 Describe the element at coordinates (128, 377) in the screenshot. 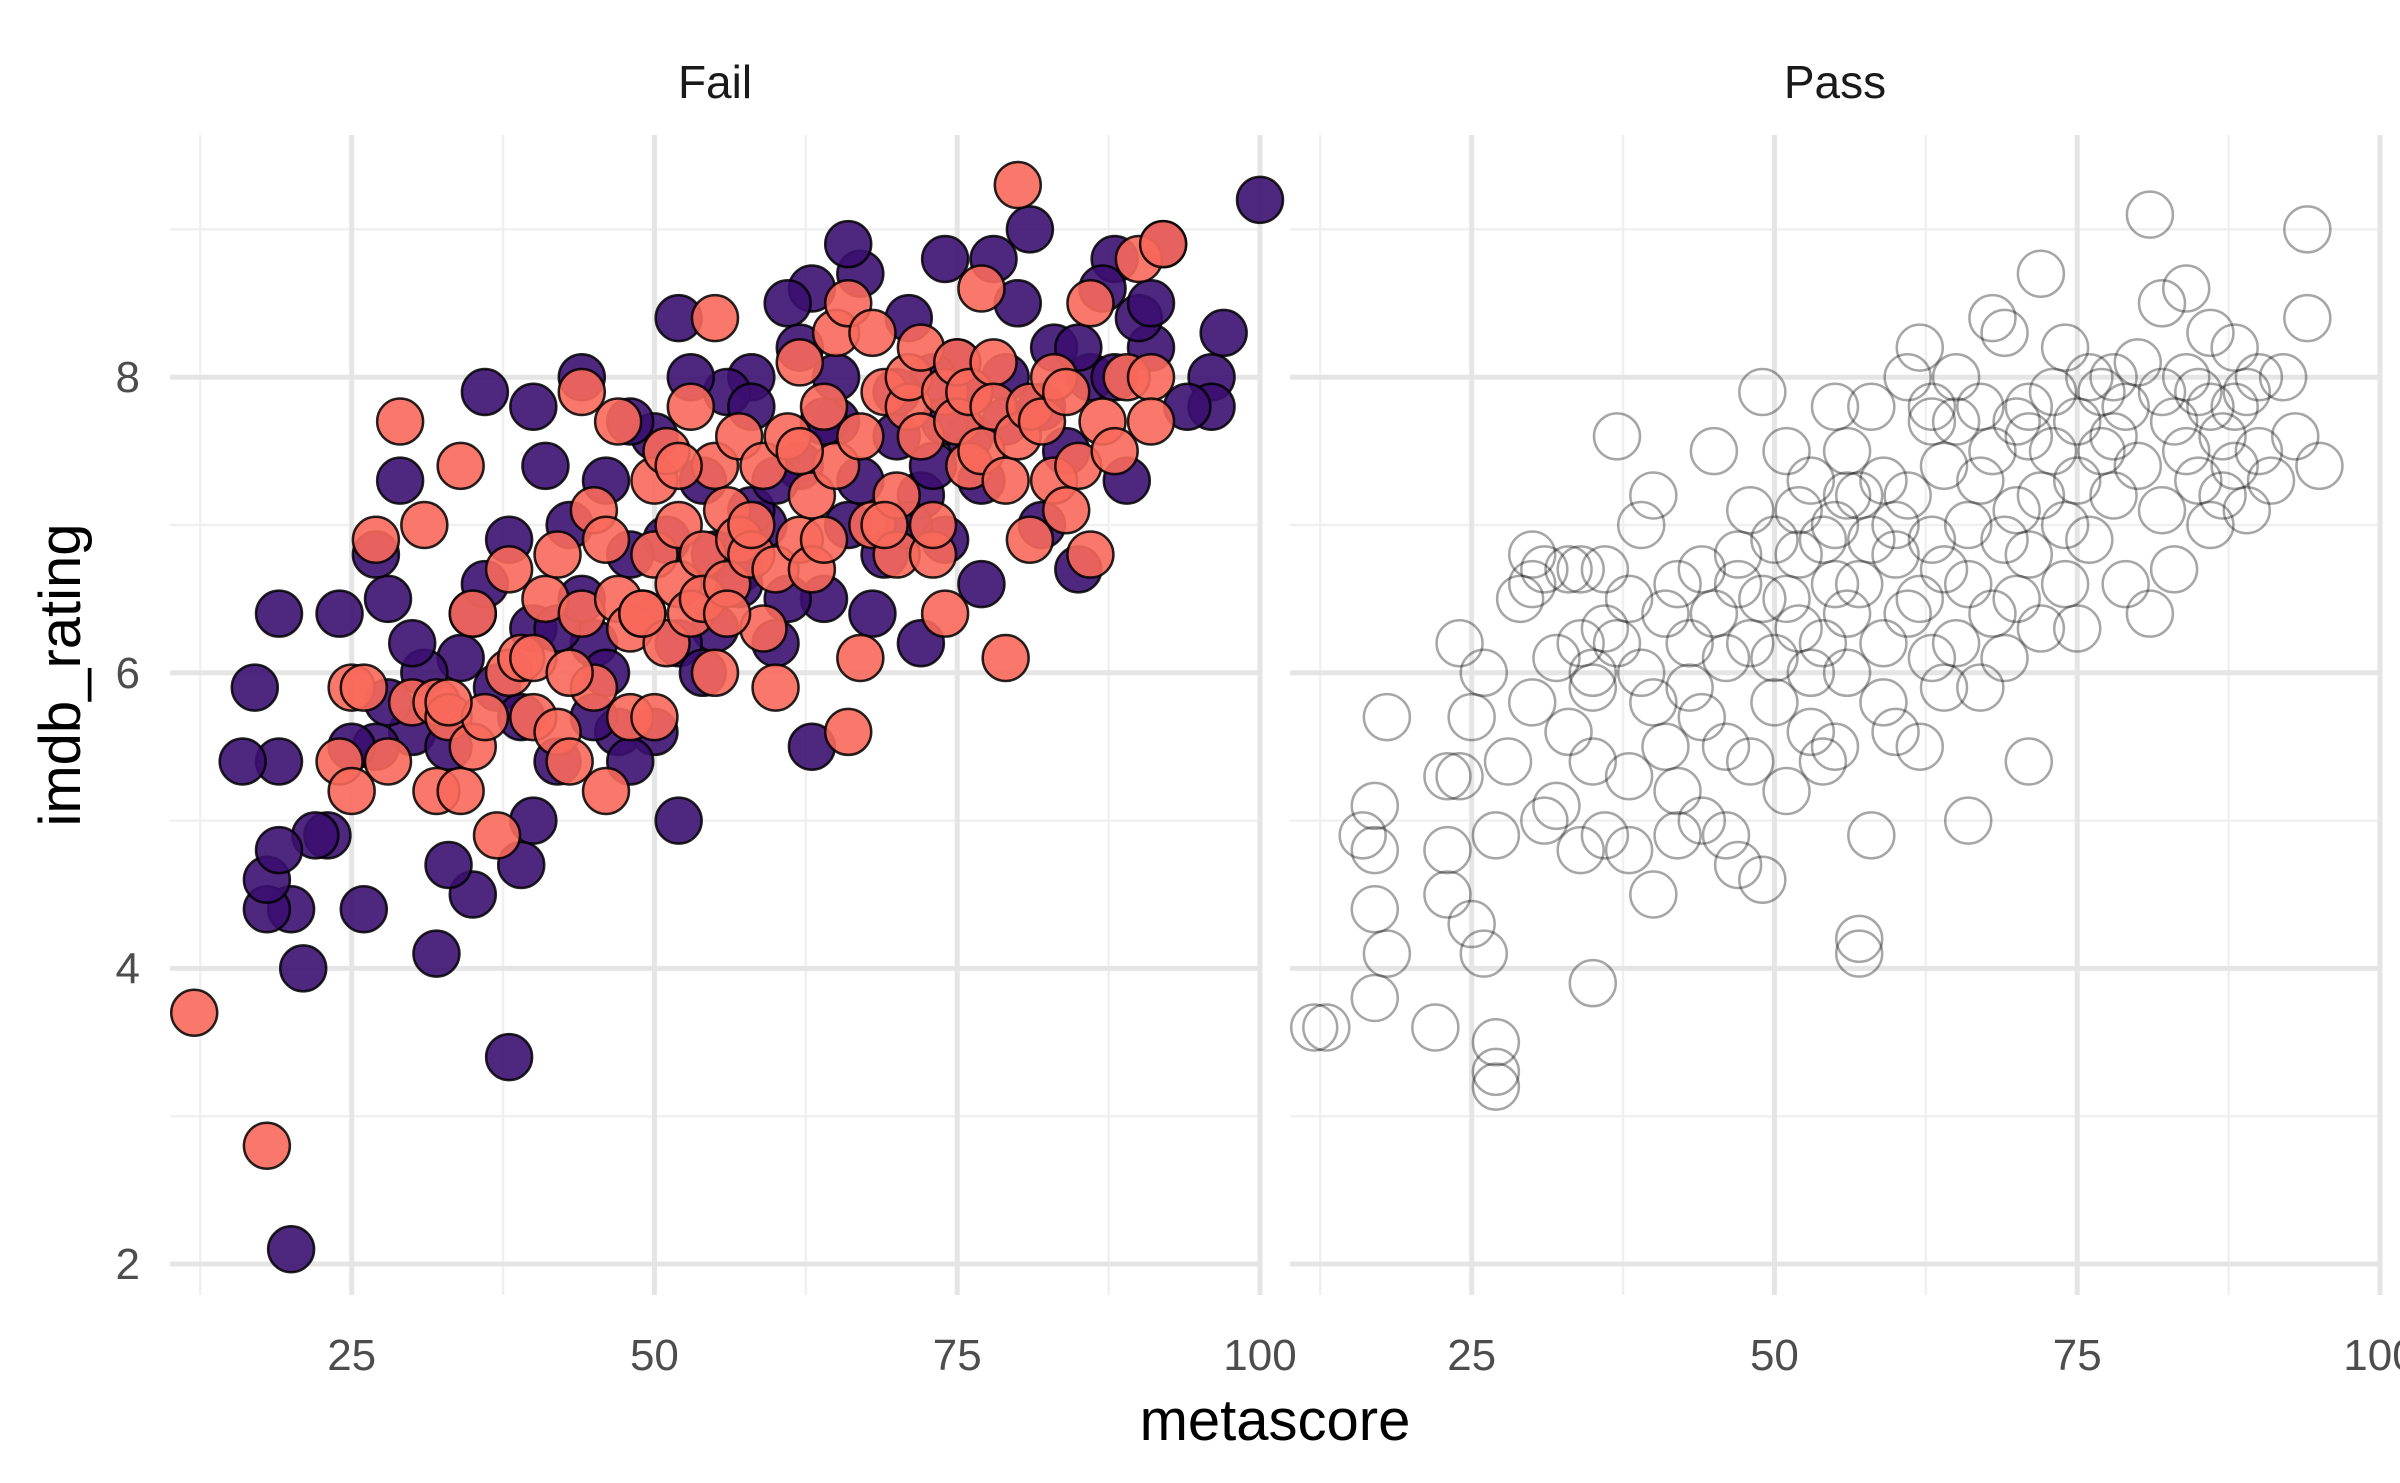

I see `y-tick-label: 8` at that location.